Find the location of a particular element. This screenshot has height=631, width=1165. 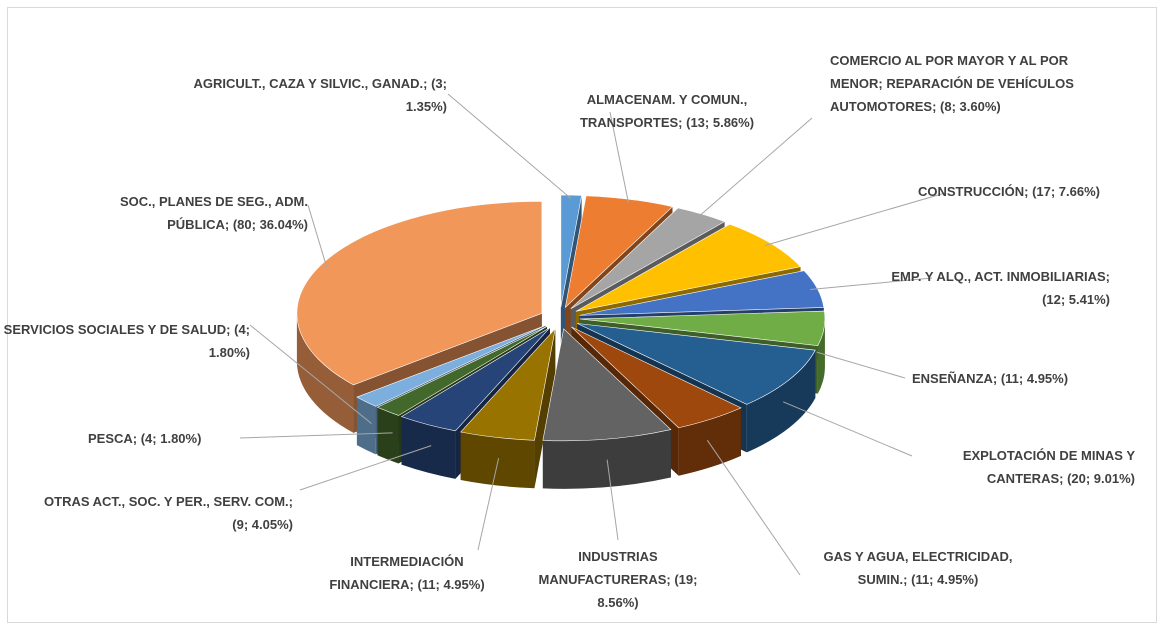

data-label: CONSTRUCCIÓN; (17; 7.66%) is located at coordinates (1008, 191).